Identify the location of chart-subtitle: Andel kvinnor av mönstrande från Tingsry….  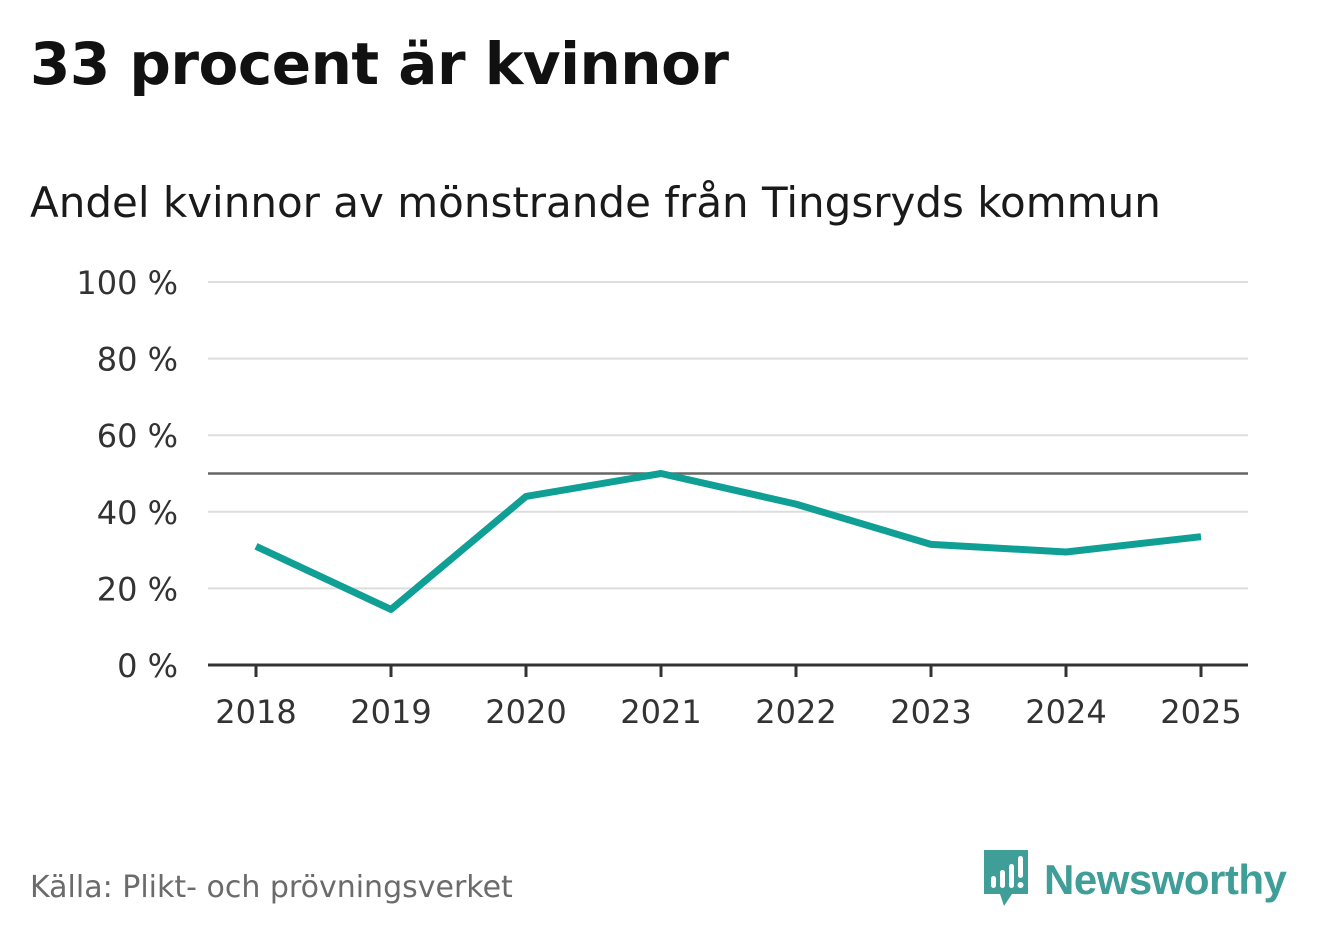
(595, 202).